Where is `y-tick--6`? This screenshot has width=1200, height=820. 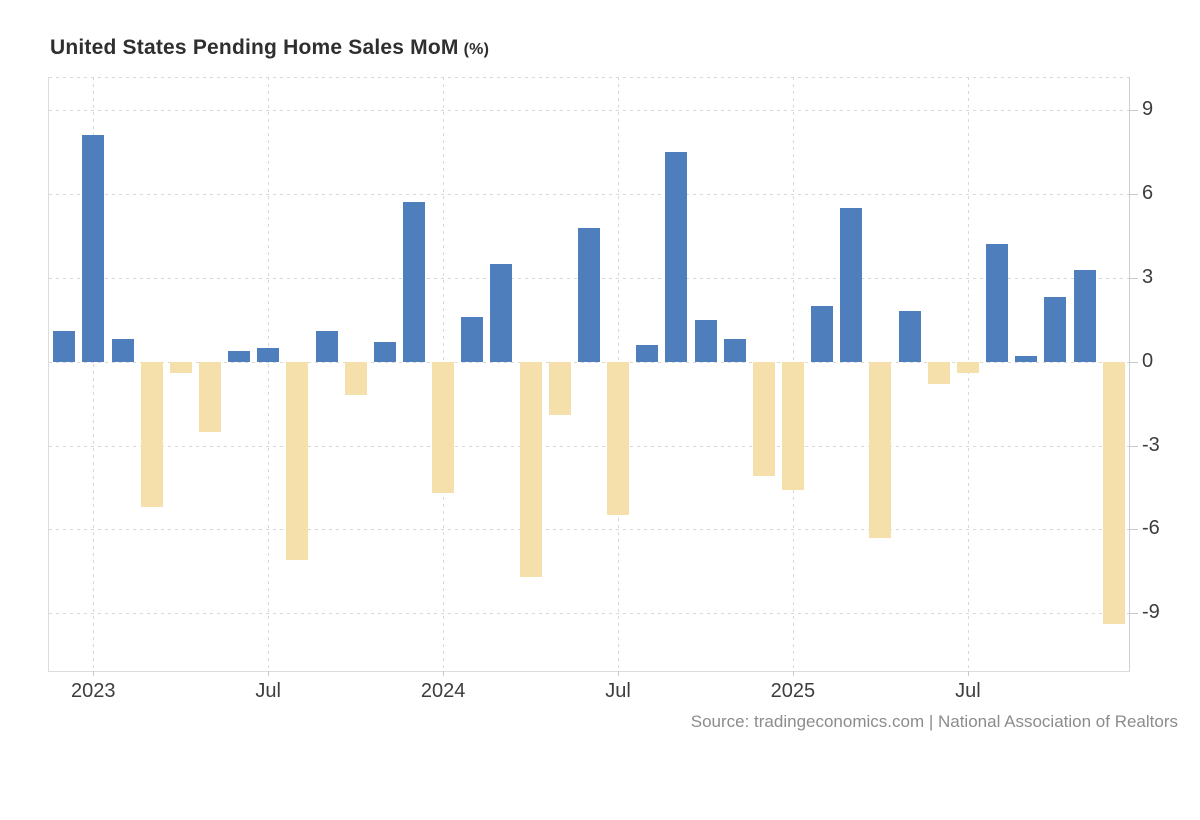 y-tick--6 is located at coordinates (1133, 530).